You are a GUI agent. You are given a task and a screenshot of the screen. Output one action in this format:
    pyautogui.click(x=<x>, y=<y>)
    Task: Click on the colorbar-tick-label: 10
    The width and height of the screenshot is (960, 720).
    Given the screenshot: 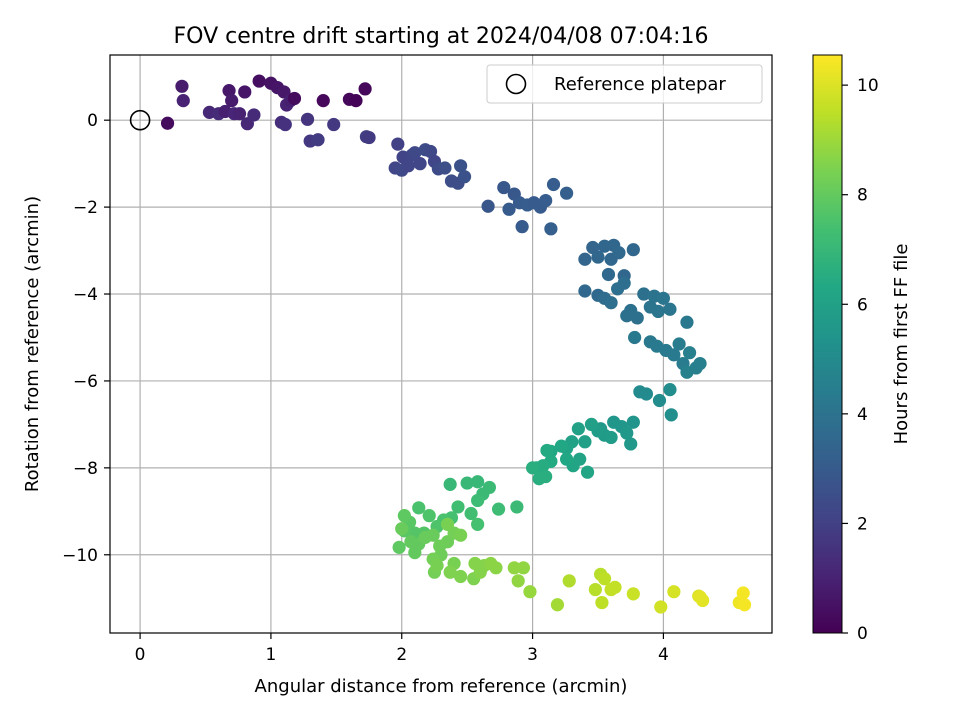 What is the action you would take?
    pyautogui.click(x=868, y=86)
    